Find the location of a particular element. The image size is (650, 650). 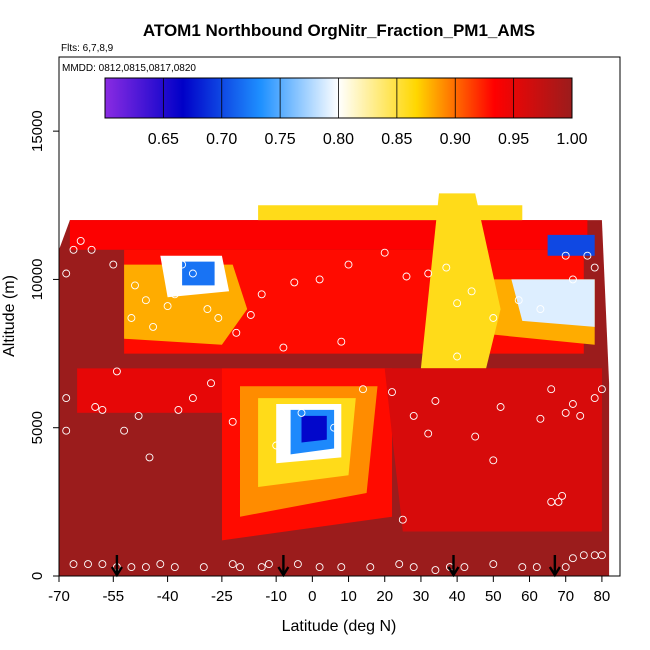

colorbar-tick-label: 0.85 is located at coordinates (396, 139).